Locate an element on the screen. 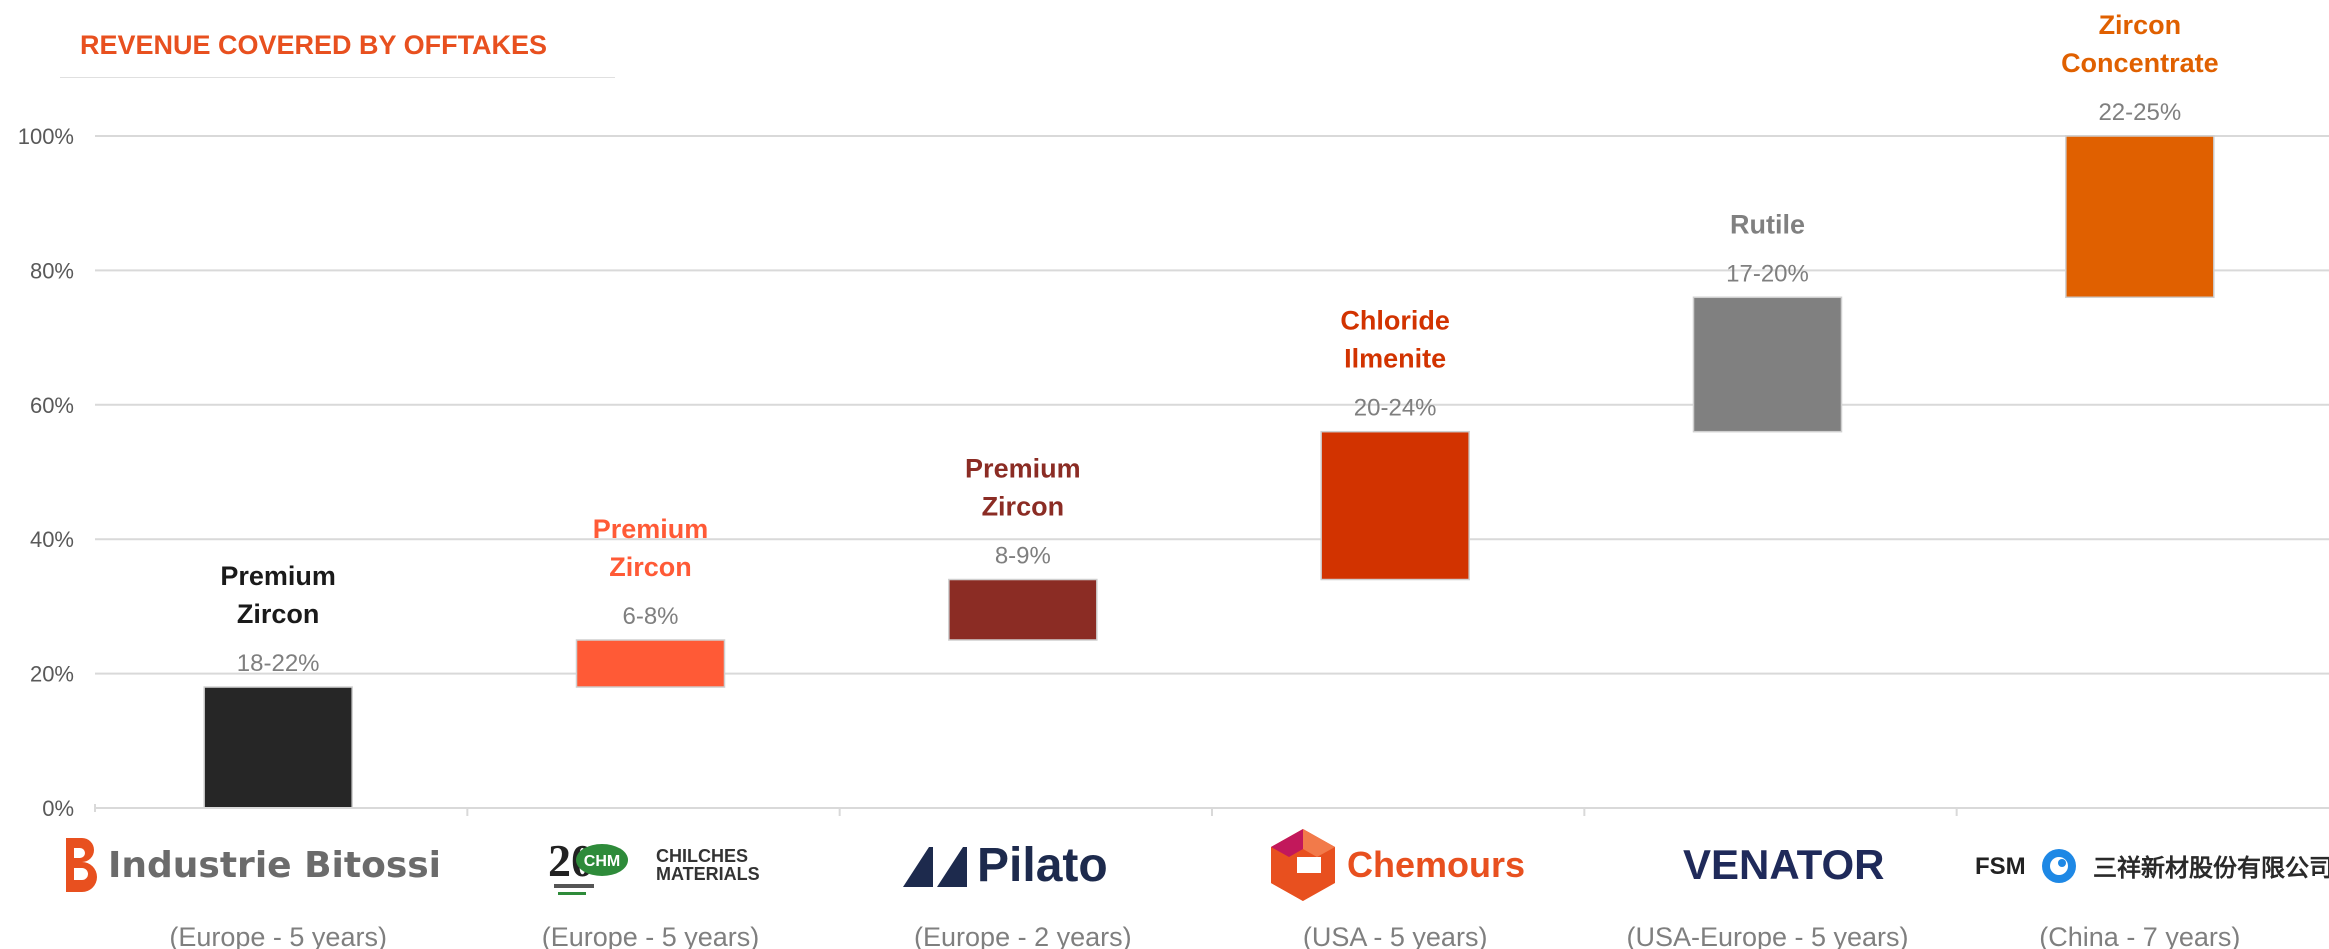 The width and height of the screenshot is (2329, 949). bar-name-label: Ilmenite is located at coordinates (1395, 359).